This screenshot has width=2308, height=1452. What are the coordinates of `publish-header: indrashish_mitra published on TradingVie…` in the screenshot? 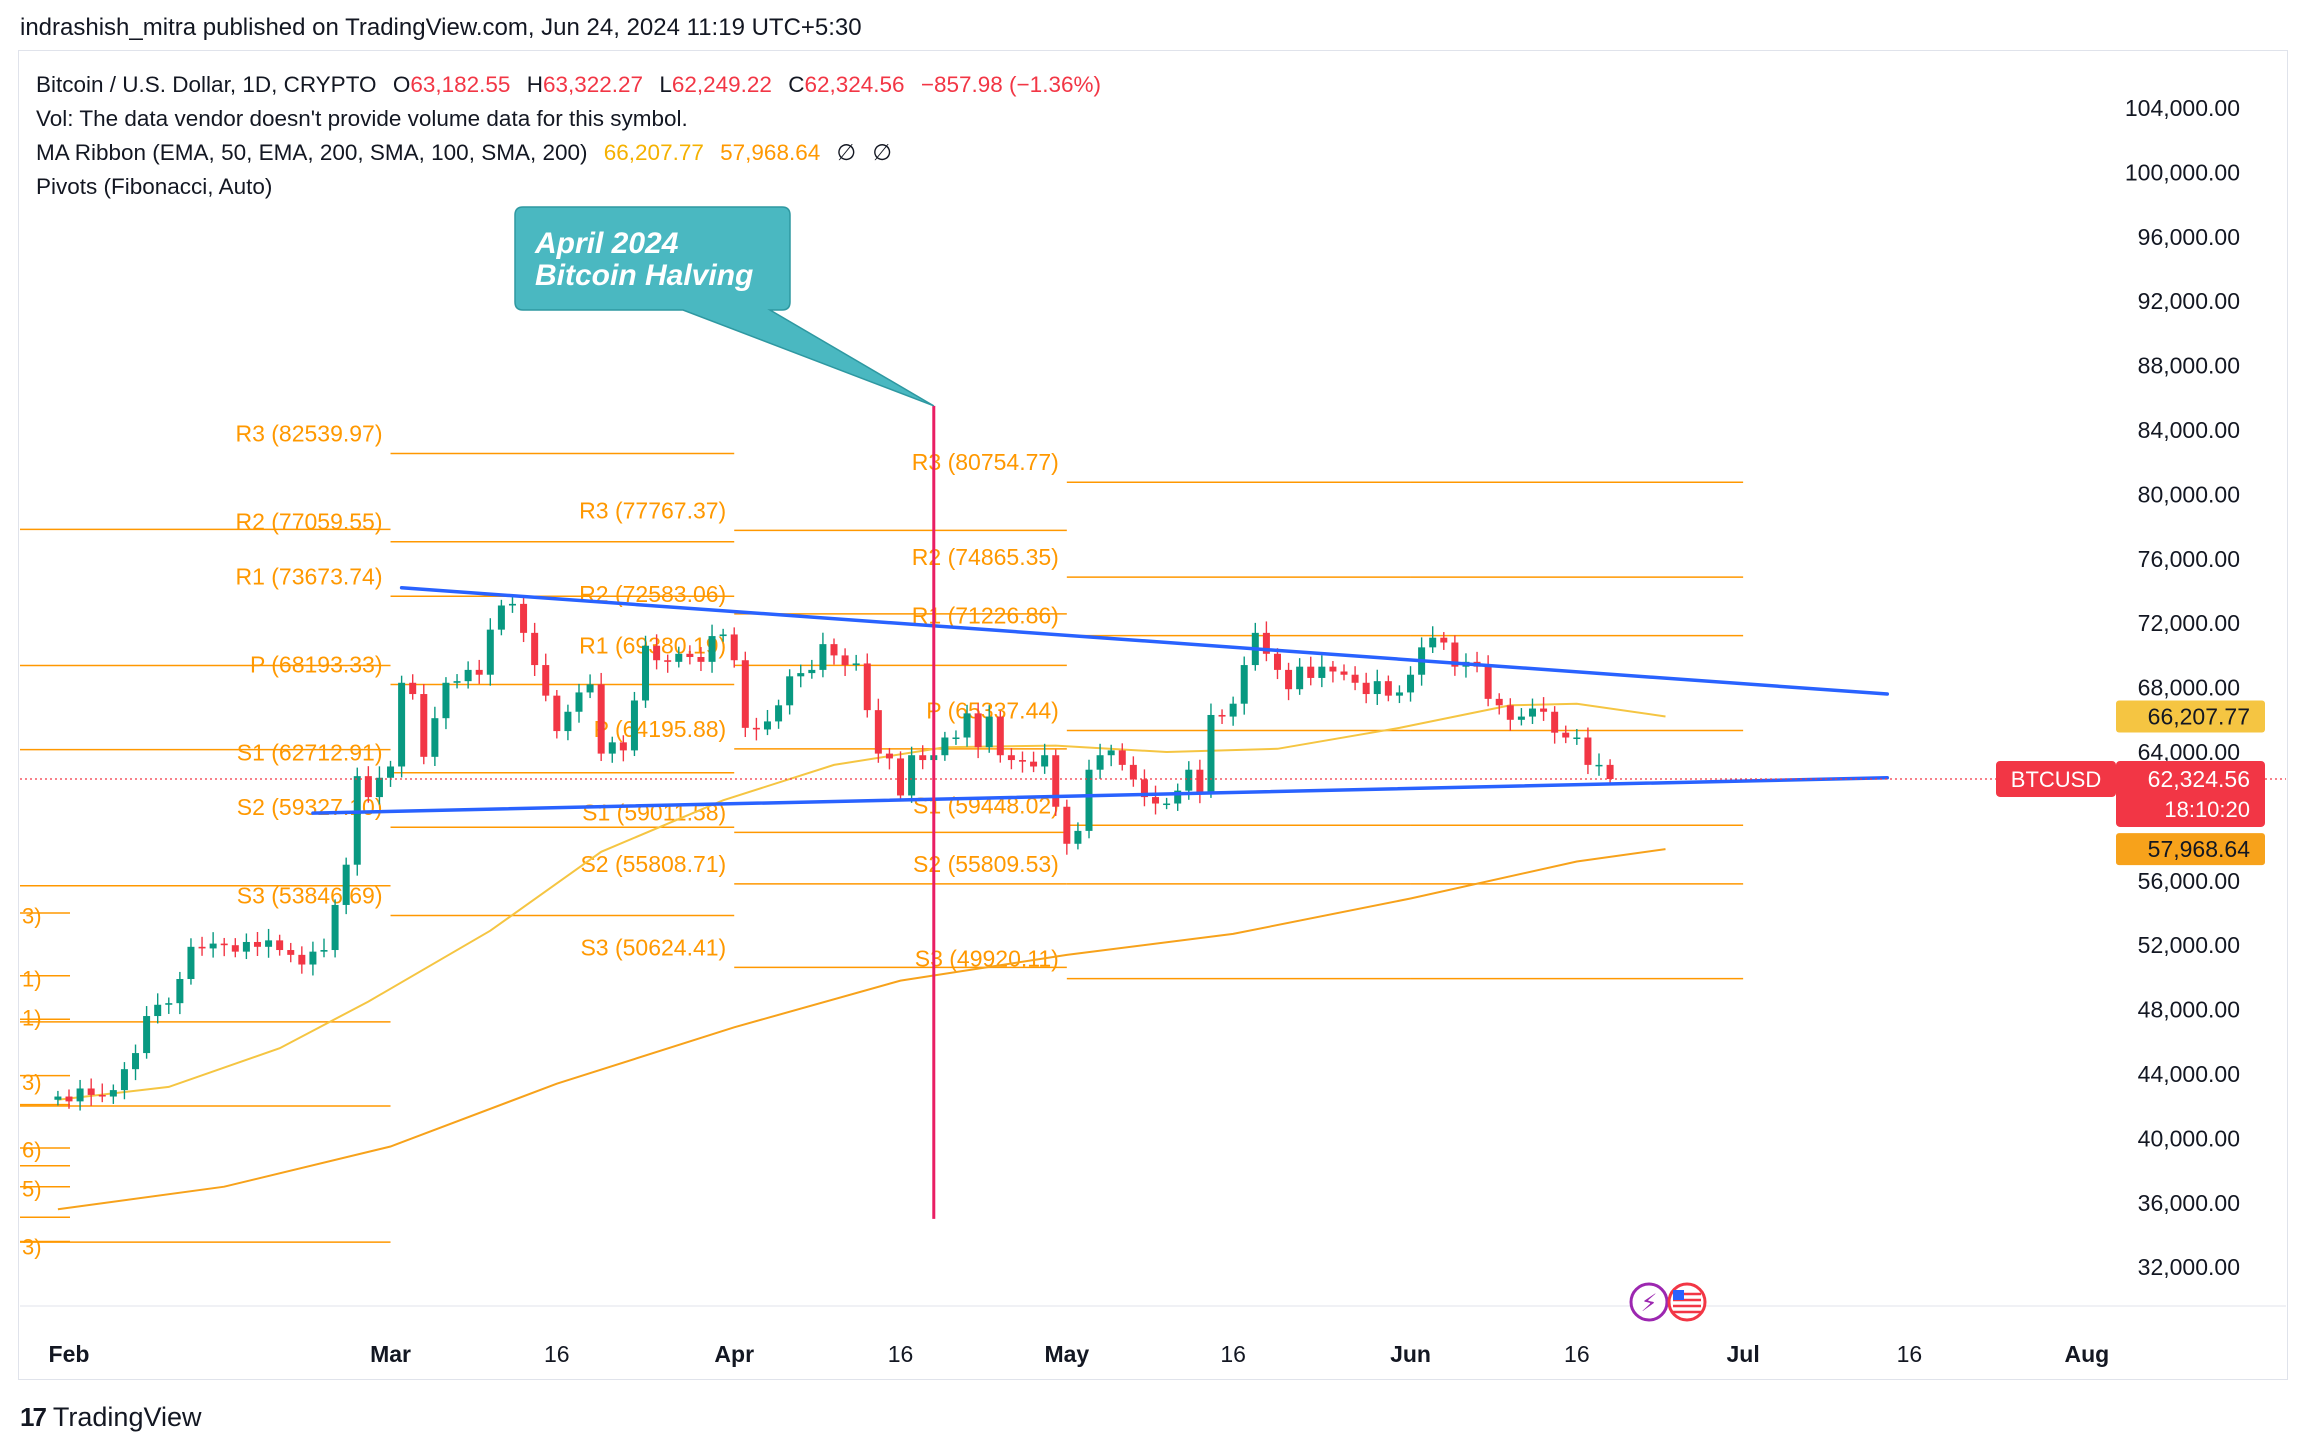 It's located at (441, 27).